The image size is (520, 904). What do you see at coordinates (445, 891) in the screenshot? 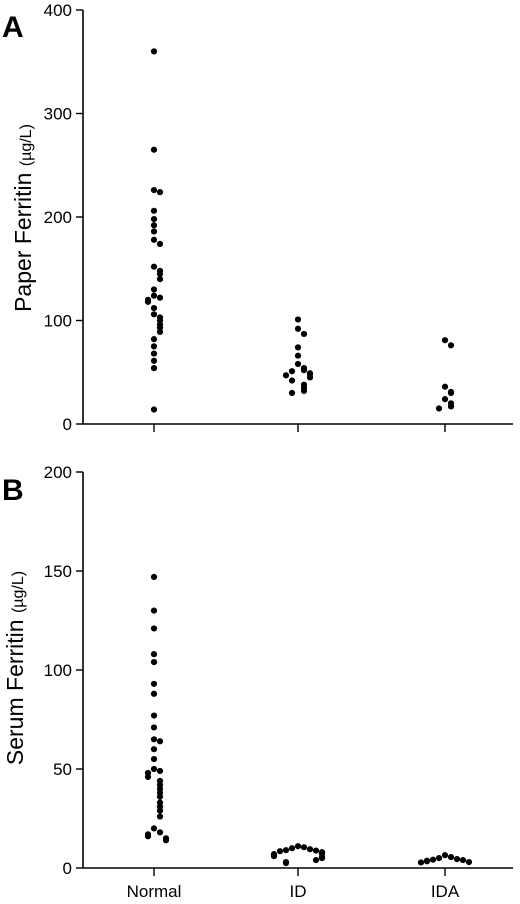
I see `x-tick-label: IDA` at bounding box center [445, 891].